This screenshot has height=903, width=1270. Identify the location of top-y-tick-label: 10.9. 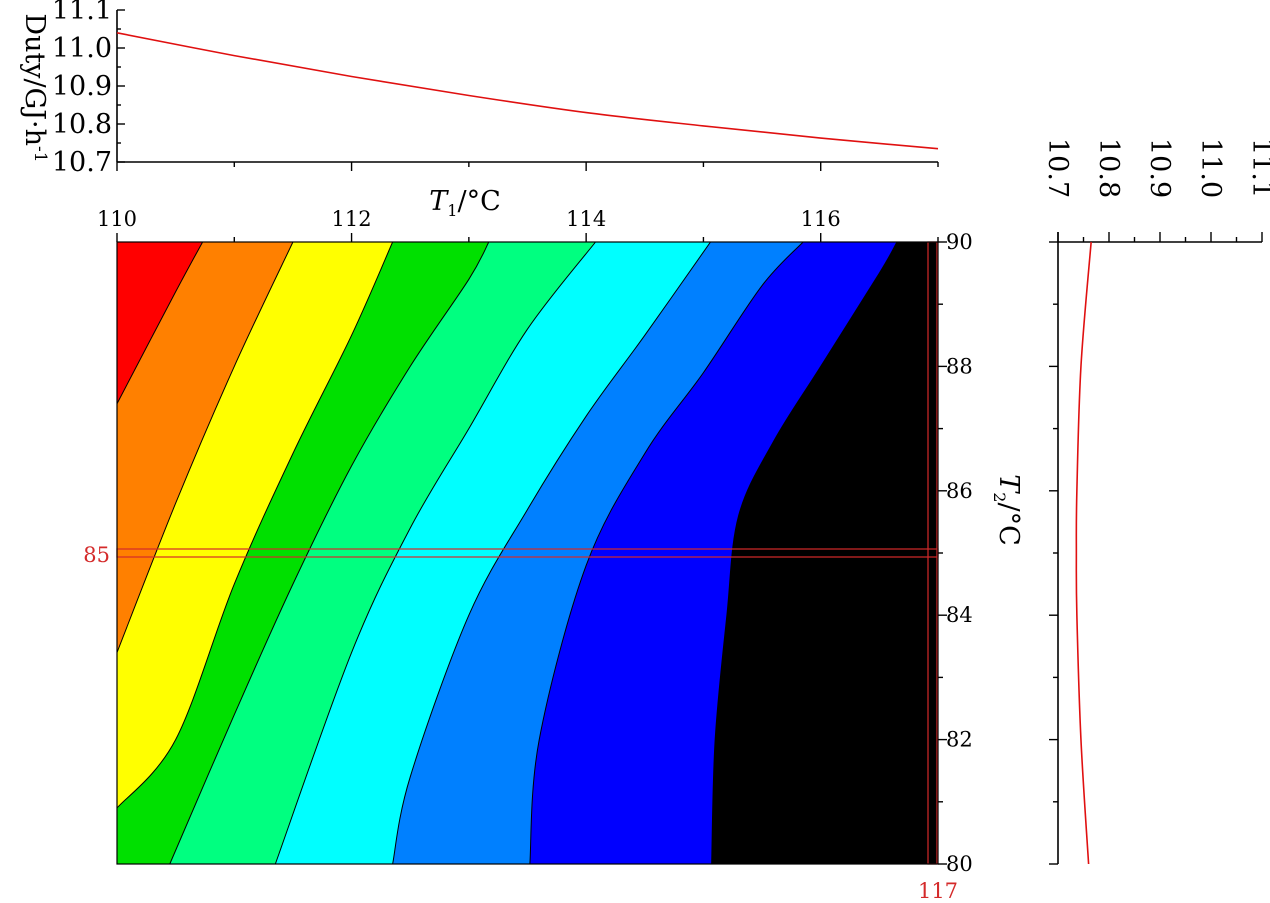
(82, 86).